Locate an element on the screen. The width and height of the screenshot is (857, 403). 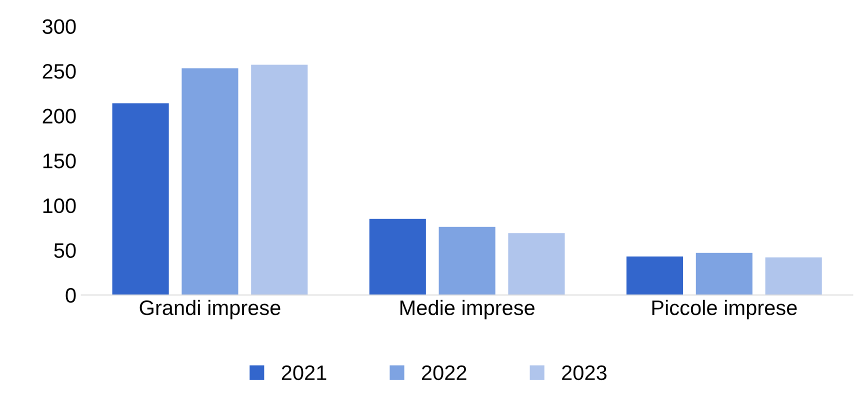
y-tick-label: 50 is located at coordinates (65, 250).